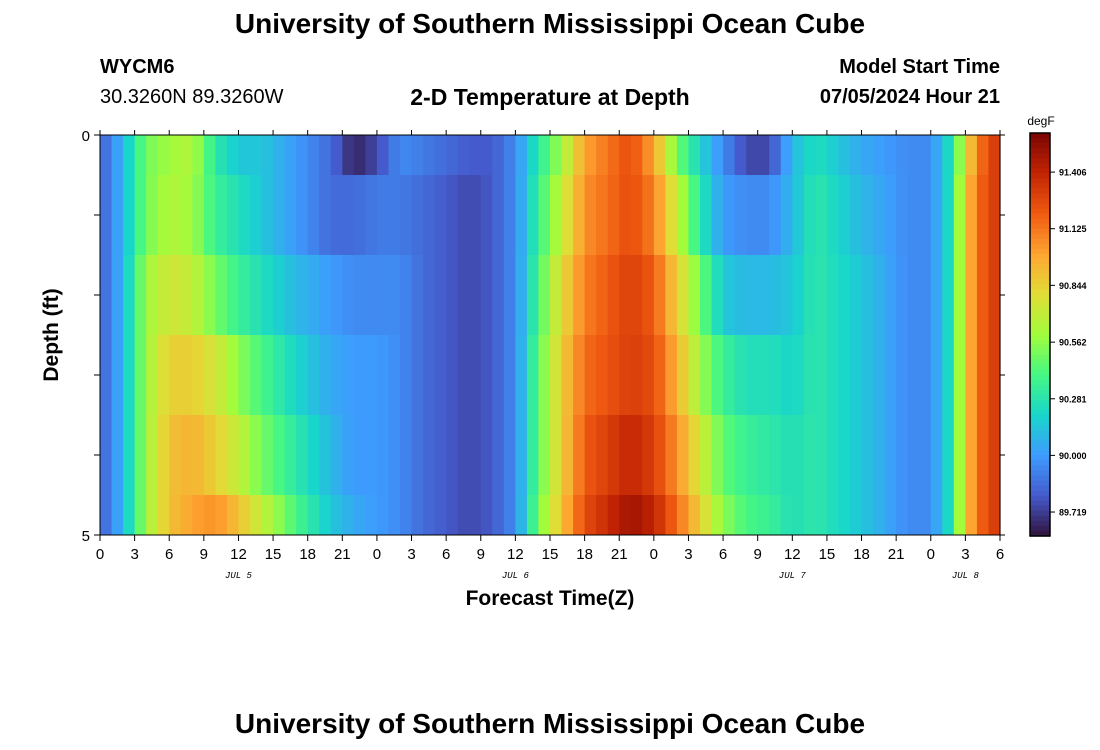 The height and width of the screenshot is (750, 1100). Describe the element at coordinates (134, 554) in the screenshot. I see `x-tick-label: 3` at that location.